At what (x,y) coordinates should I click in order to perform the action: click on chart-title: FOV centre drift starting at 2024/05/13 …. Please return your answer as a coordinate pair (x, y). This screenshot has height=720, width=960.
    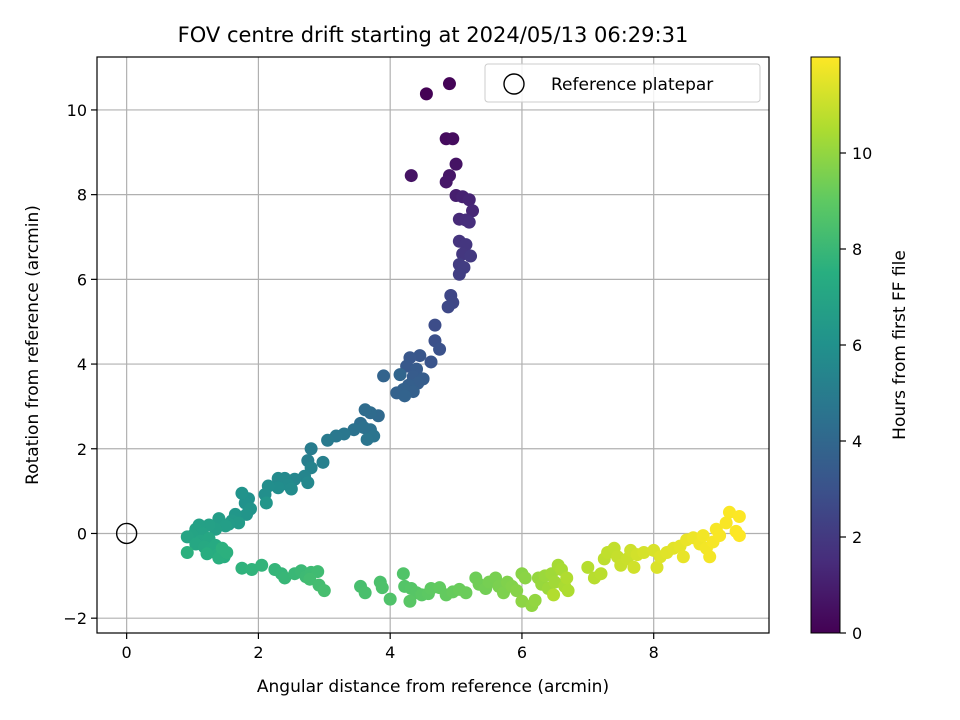
    Looking at the image, I should click on (433, 35).